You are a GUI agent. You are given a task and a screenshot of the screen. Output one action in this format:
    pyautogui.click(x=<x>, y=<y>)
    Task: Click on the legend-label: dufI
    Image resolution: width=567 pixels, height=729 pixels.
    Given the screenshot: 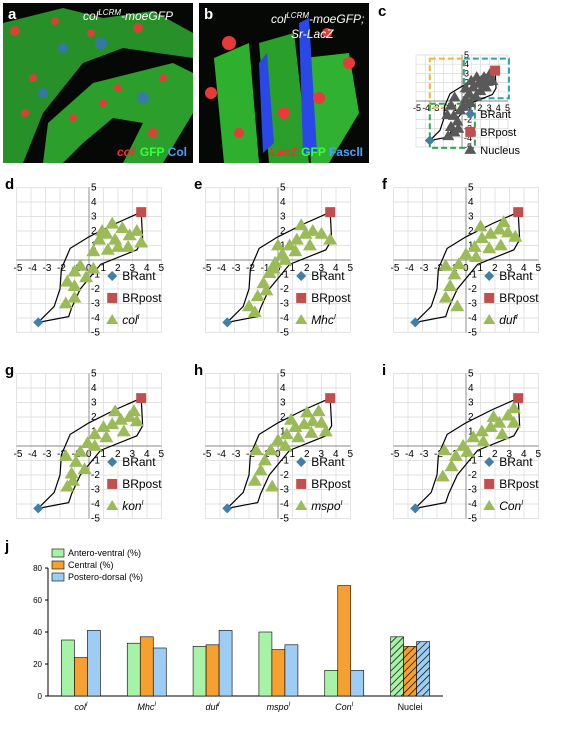 What is the action you would take?
    pyautogui.click(x=508, y=320)
    